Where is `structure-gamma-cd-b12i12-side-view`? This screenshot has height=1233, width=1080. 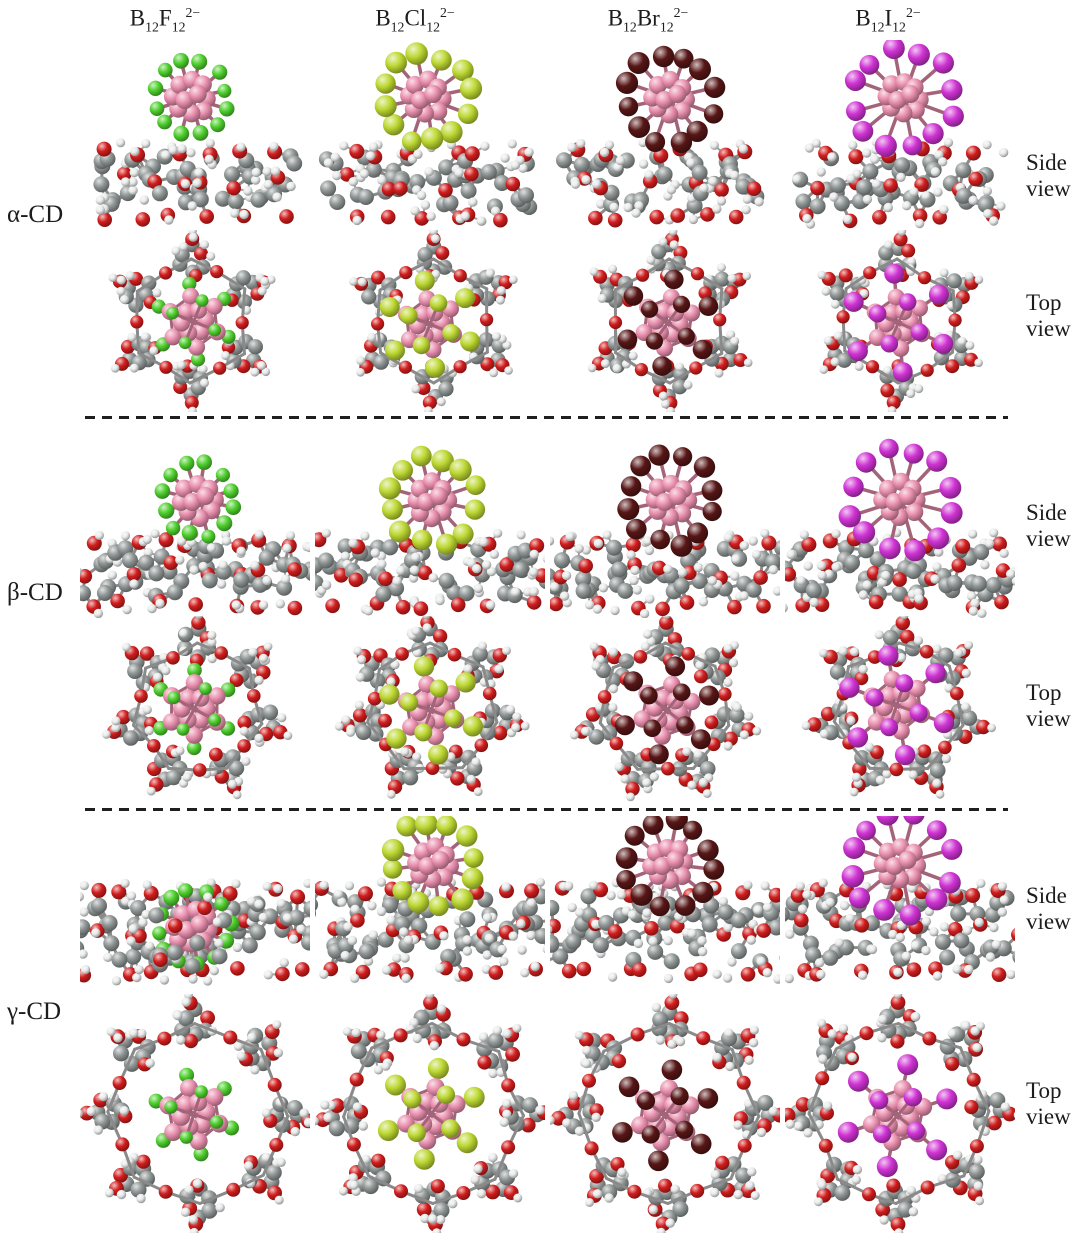 structure-gamma-cd-b12i12-side-view is located at coordinates (900, 900).